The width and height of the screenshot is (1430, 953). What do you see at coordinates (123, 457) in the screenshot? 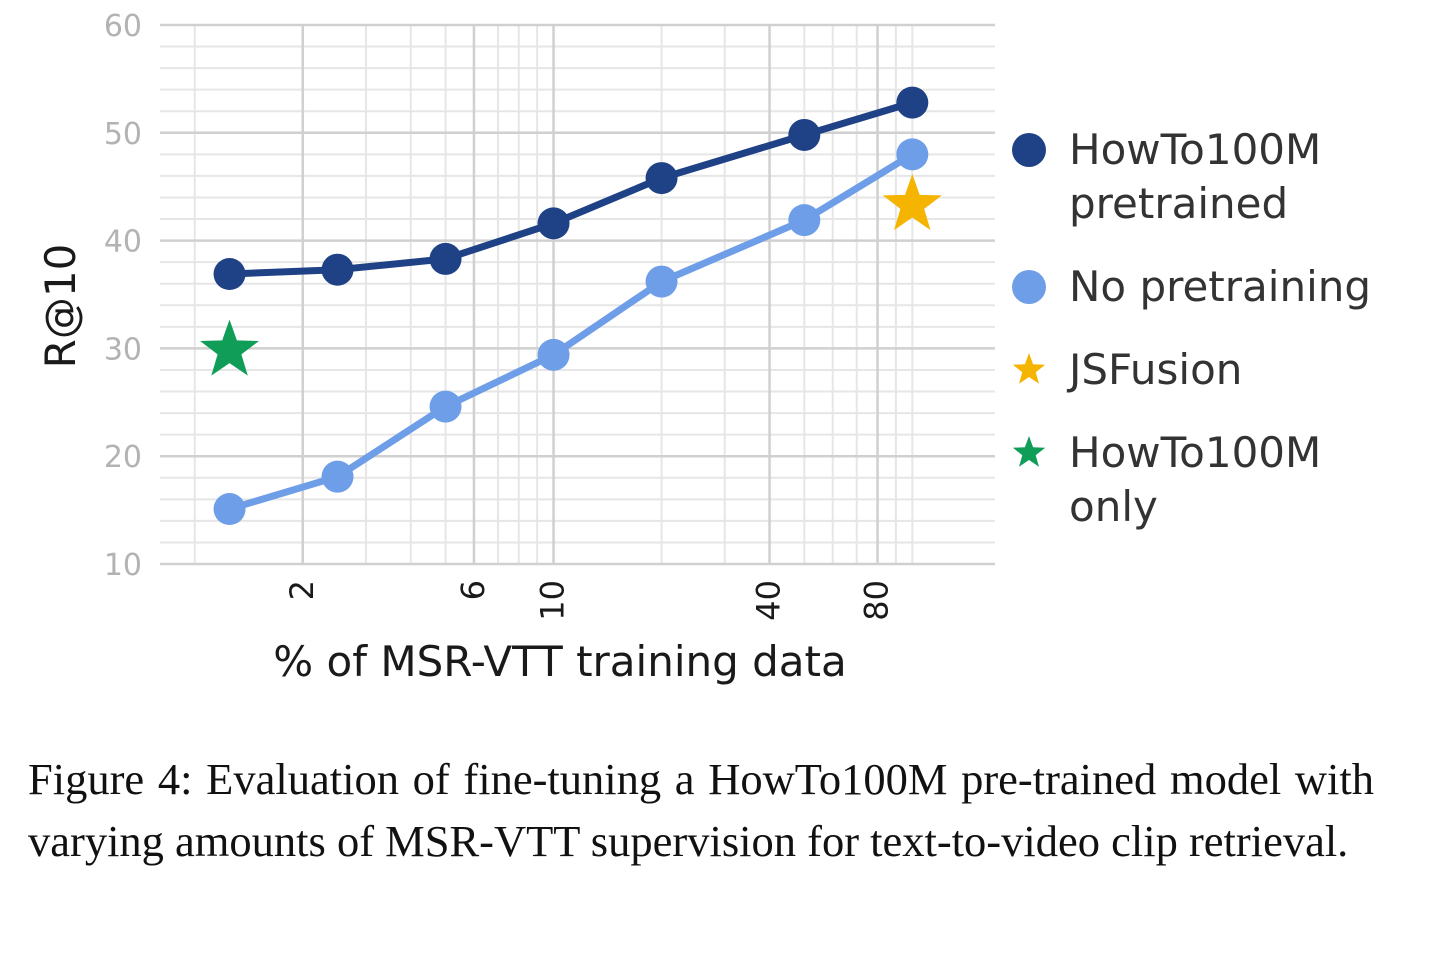
I see `y-tick-label: 20` at bounding box center [123, 457].